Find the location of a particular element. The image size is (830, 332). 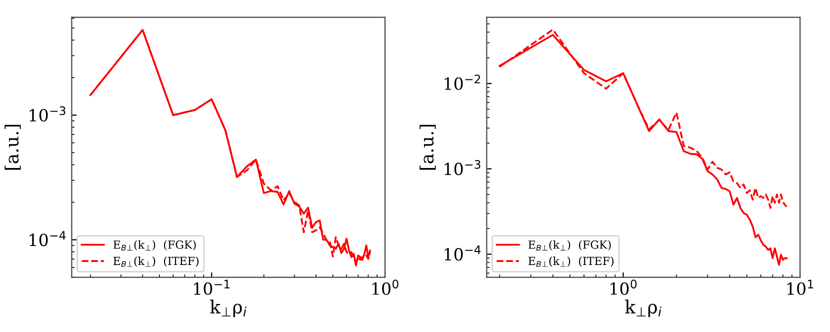

x-tick-label: 10$^{1}$ is located at coordinates (800, 287).